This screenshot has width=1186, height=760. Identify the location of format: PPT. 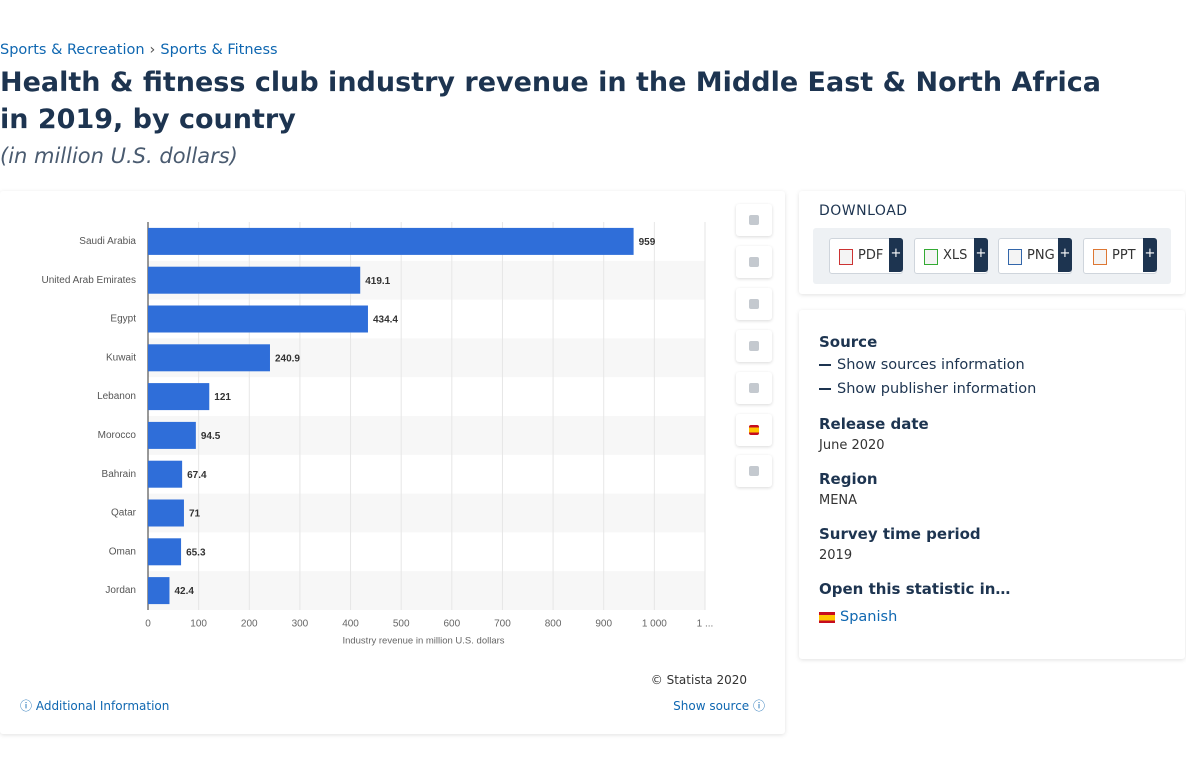
(1124, 255).